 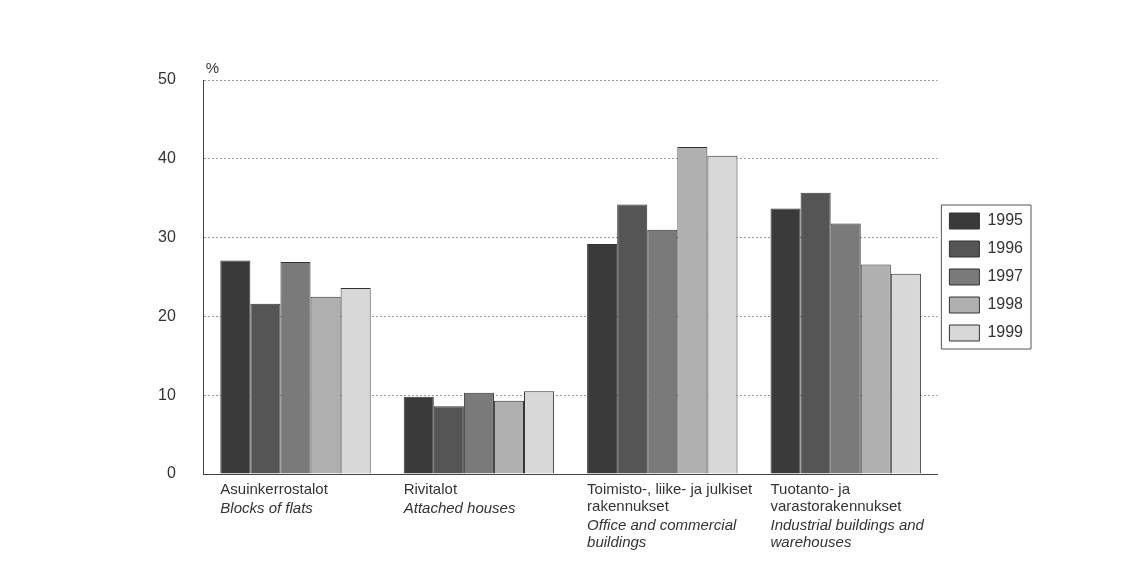 What do you see at coordinates (274, 497) in the screenshot?
I see `x-tick-label: Asuinkerrostalot Blocks of flats` at bounding box center [274, 497].